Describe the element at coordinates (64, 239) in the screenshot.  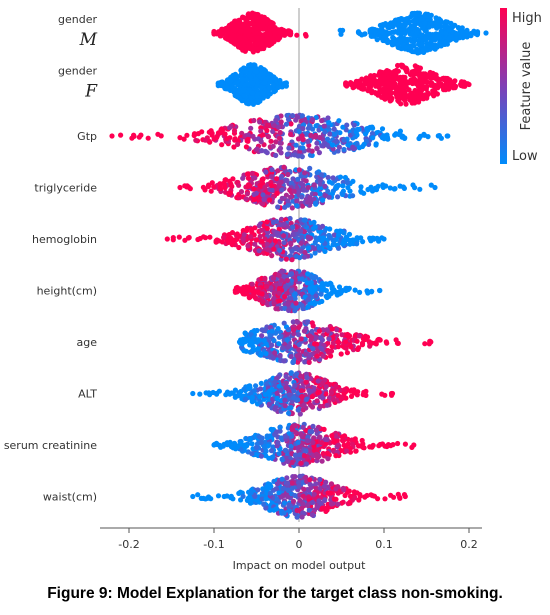
I see `feature-label: hemoglobin` at that location.